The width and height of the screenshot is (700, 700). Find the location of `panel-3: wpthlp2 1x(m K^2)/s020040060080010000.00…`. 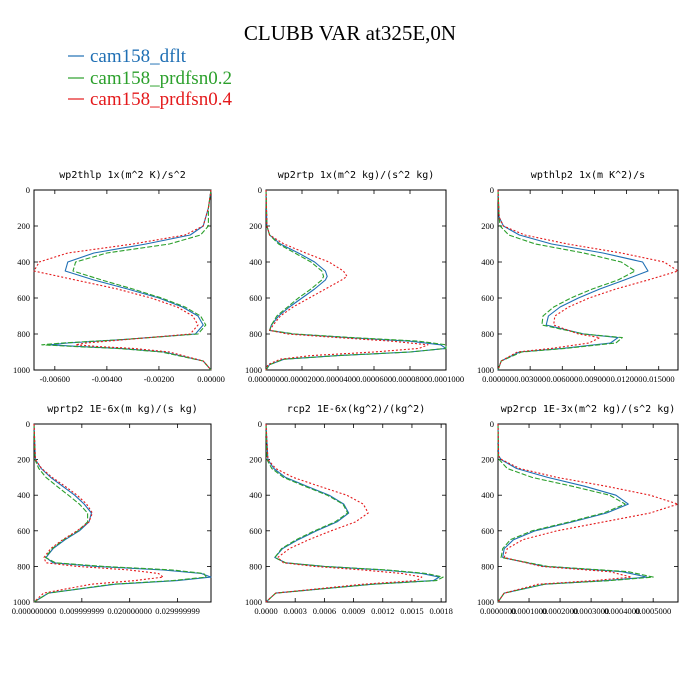

panel-3: wpthlp2 1x(m K^2)/s020040060080010000.00… is located at coordinates (578, 277).